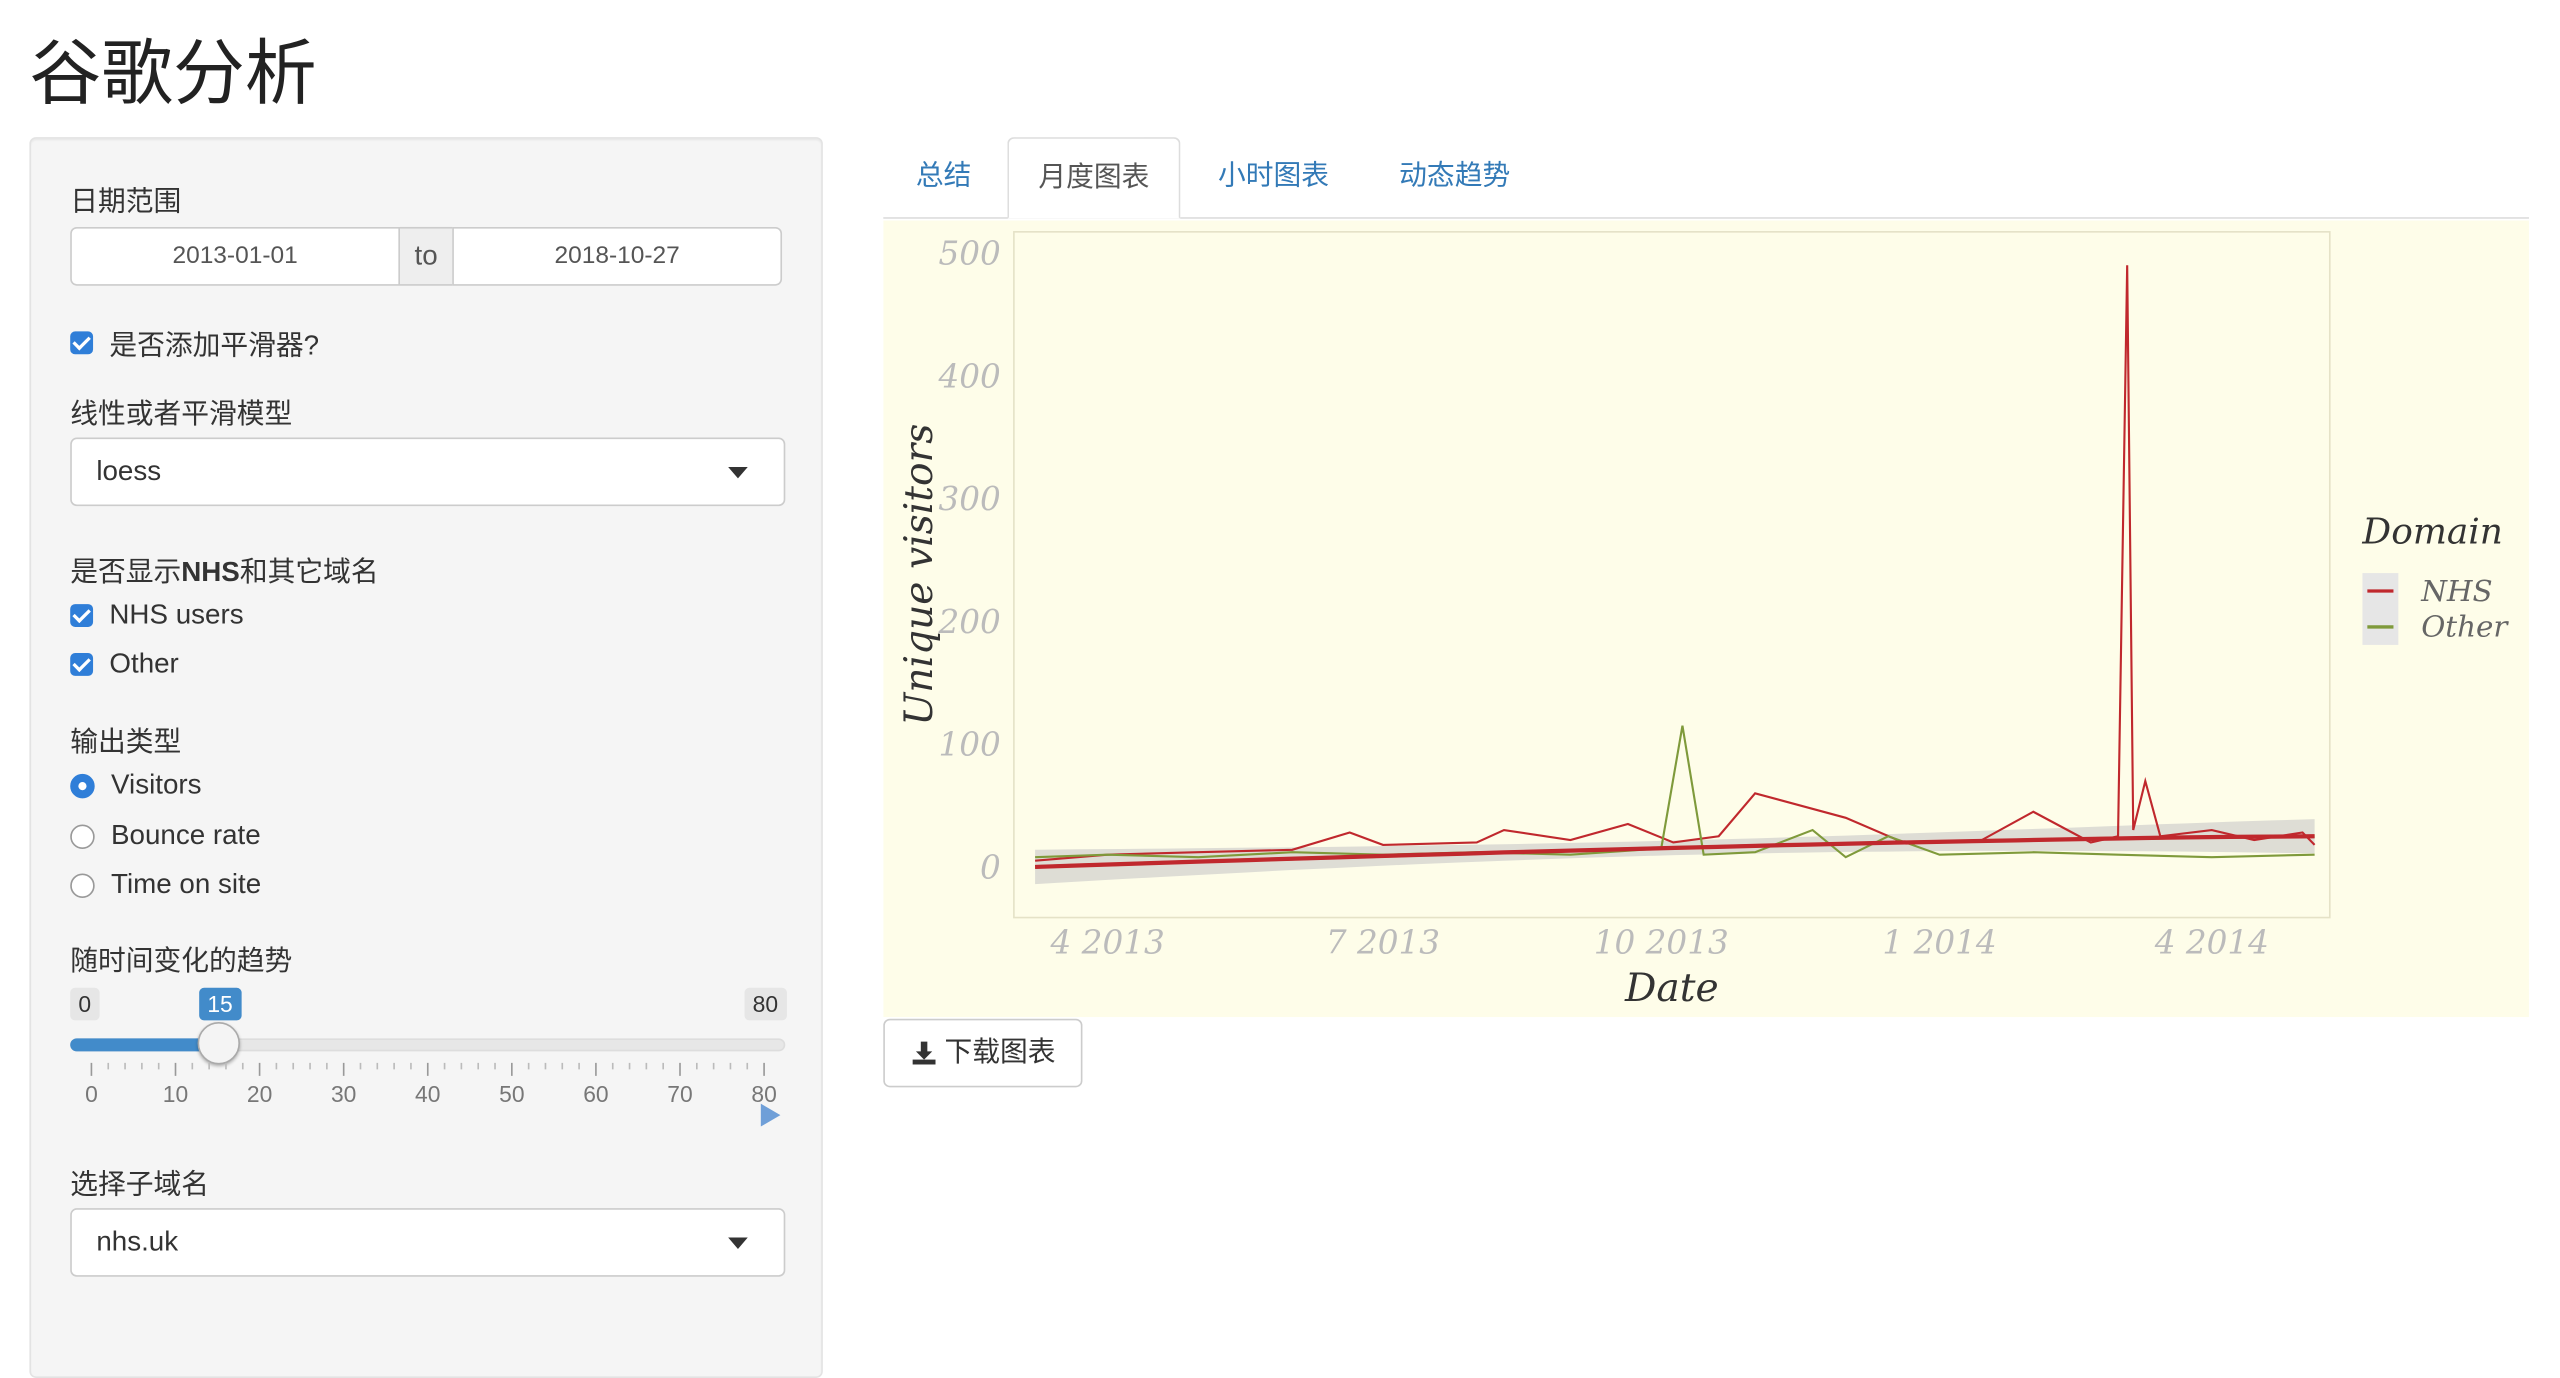 Image resolution: width=2560 pixels, height=1378 pixels. What do you see at coordinates (343, 1094) in the screenshot?
I see `slider-tick-label: 30` at bounding box center [343, 1094].